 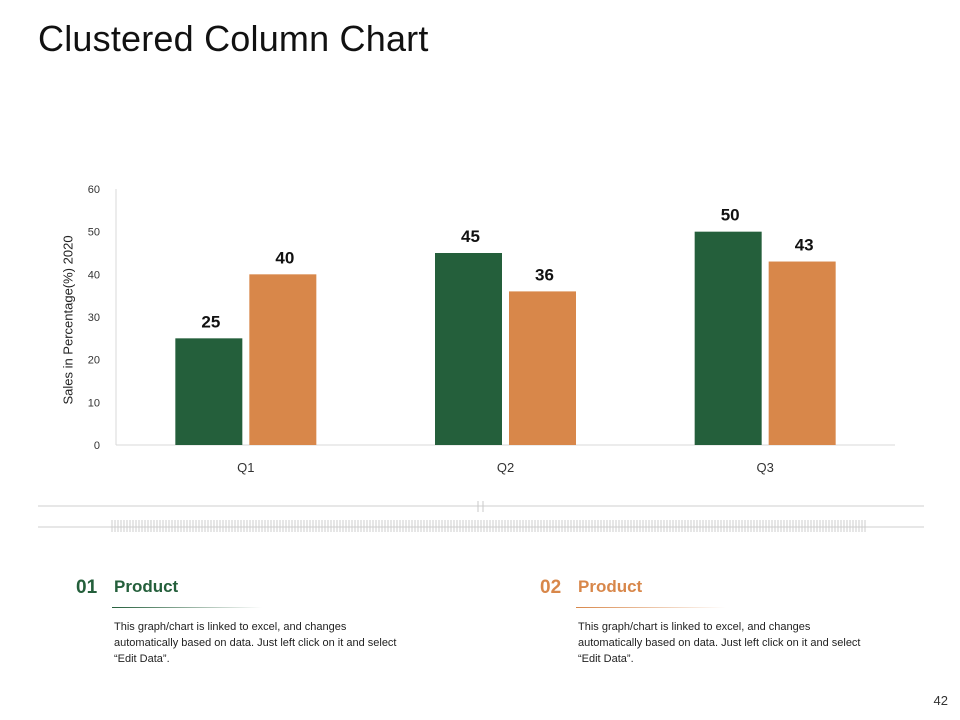 What do you see at coordinates (233, 38) in the screenshot?
I see `page-title: Clustered Column Chart` at bounding box center [233, 38].